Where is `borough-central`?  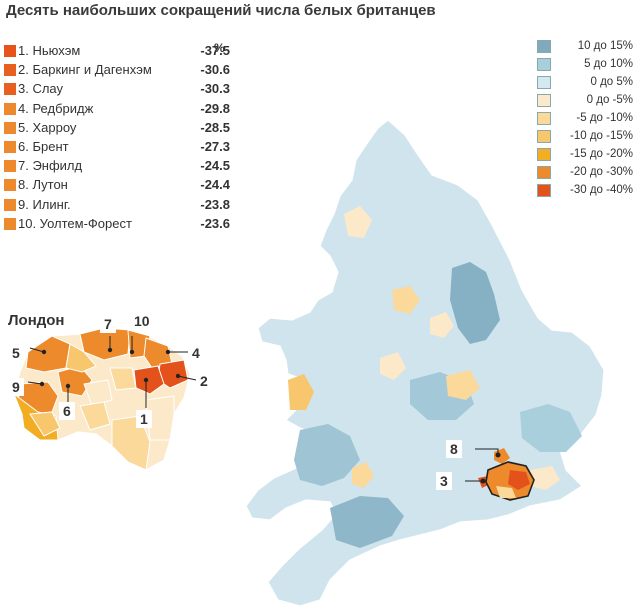 borough-central is located at coordinates (98, 393).